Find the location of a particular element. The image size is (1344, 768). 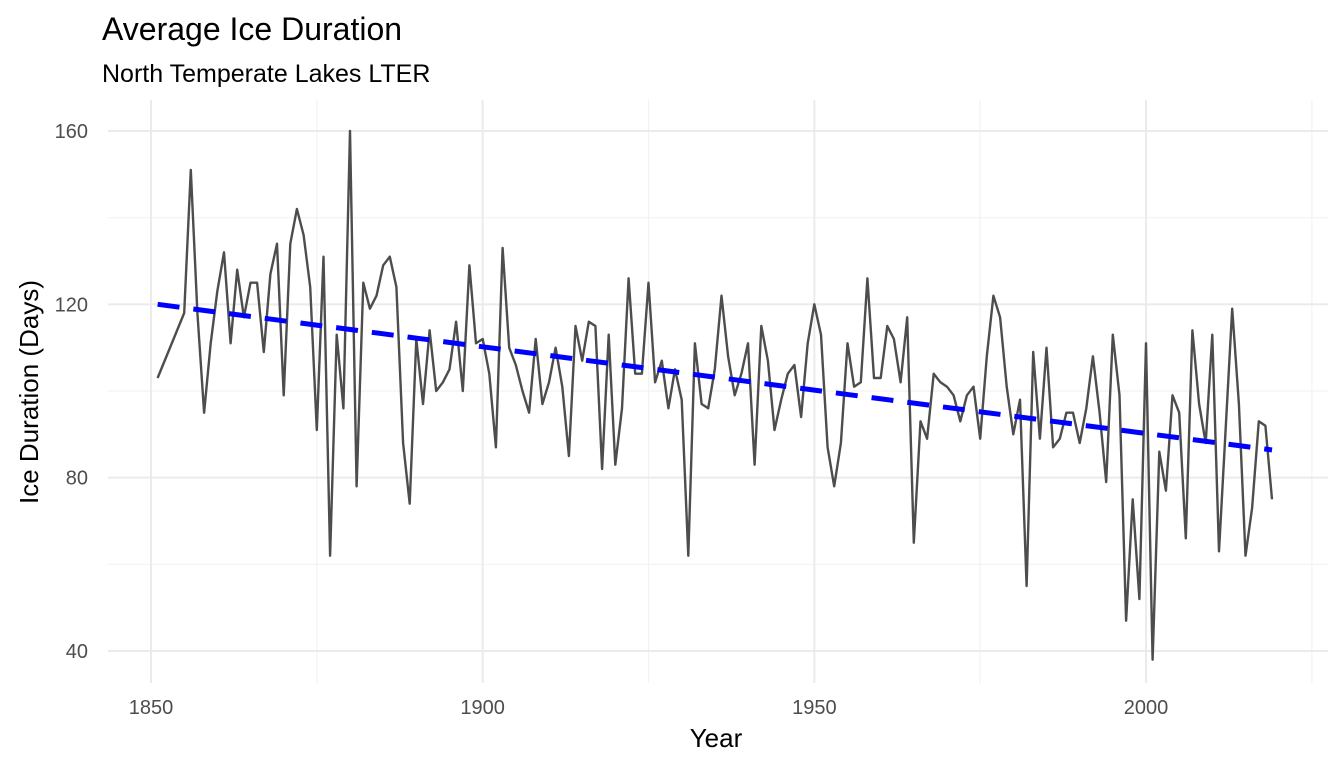

y-tick-label: 160 is located at coordinates (71, 132).